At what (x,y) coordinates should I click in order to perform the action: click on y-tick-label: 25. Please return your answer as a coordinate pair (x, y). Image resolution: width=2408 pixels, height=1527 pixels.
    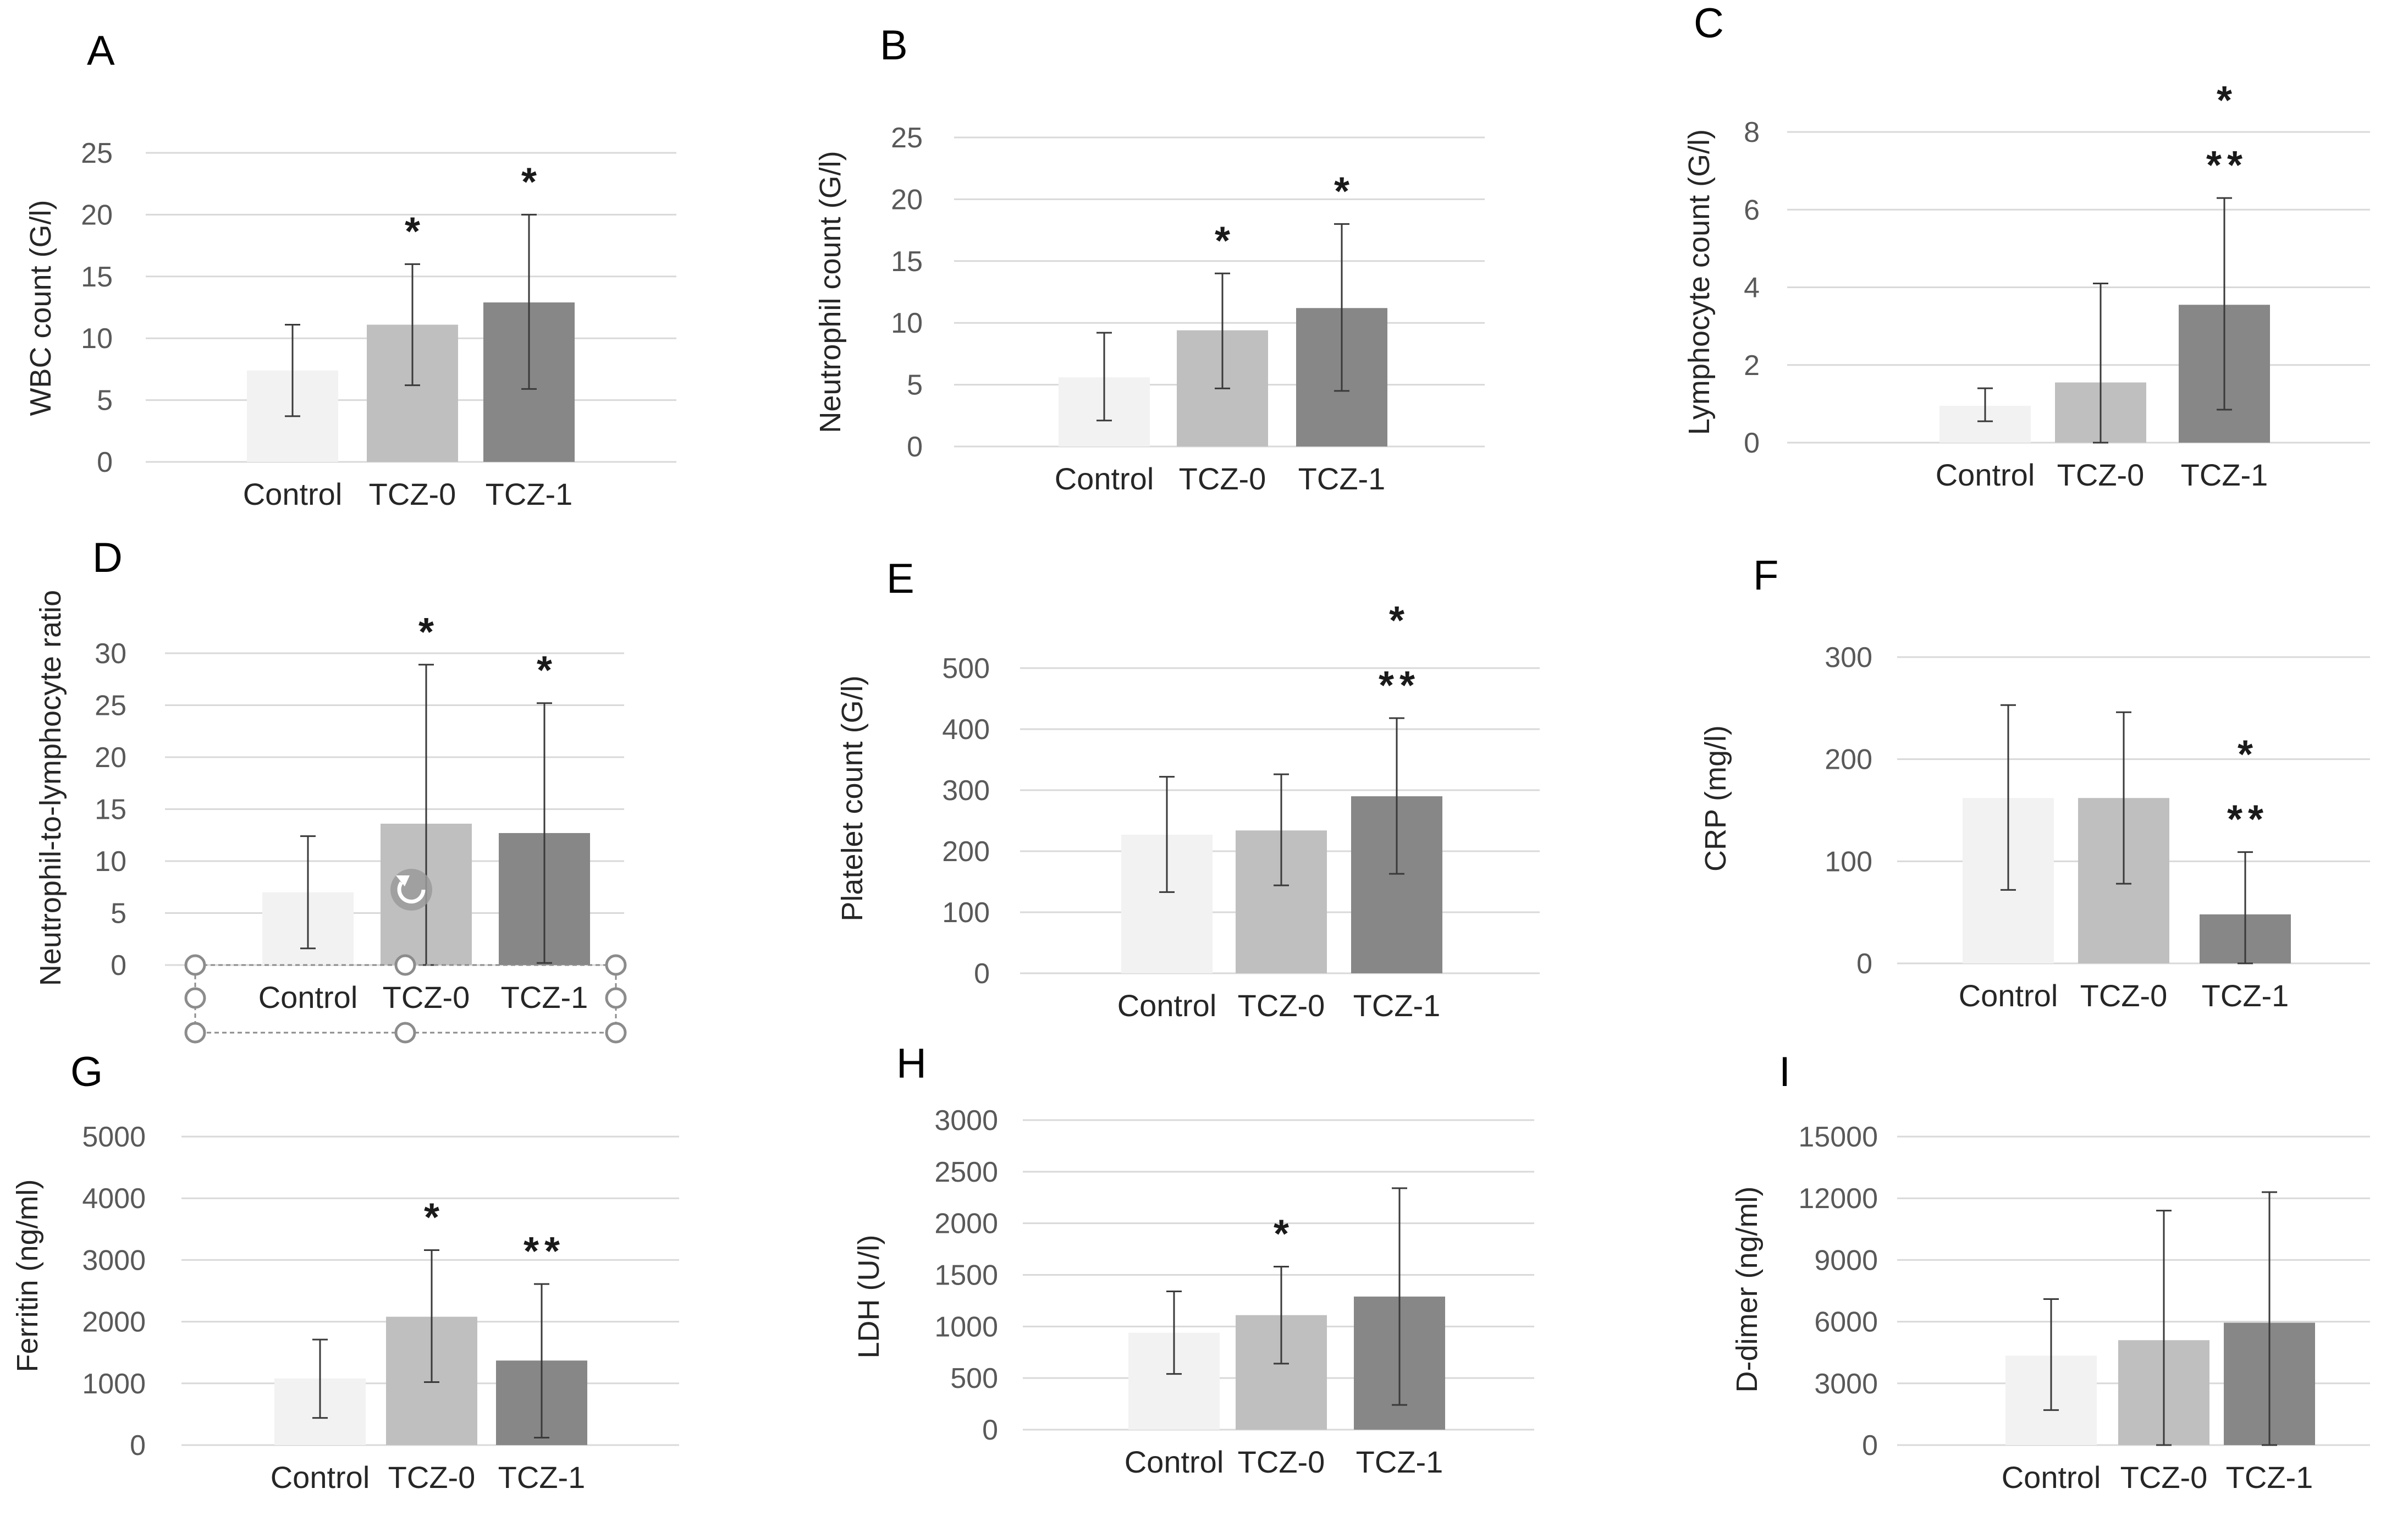
    Looking at the image, I should click on (907, 138).